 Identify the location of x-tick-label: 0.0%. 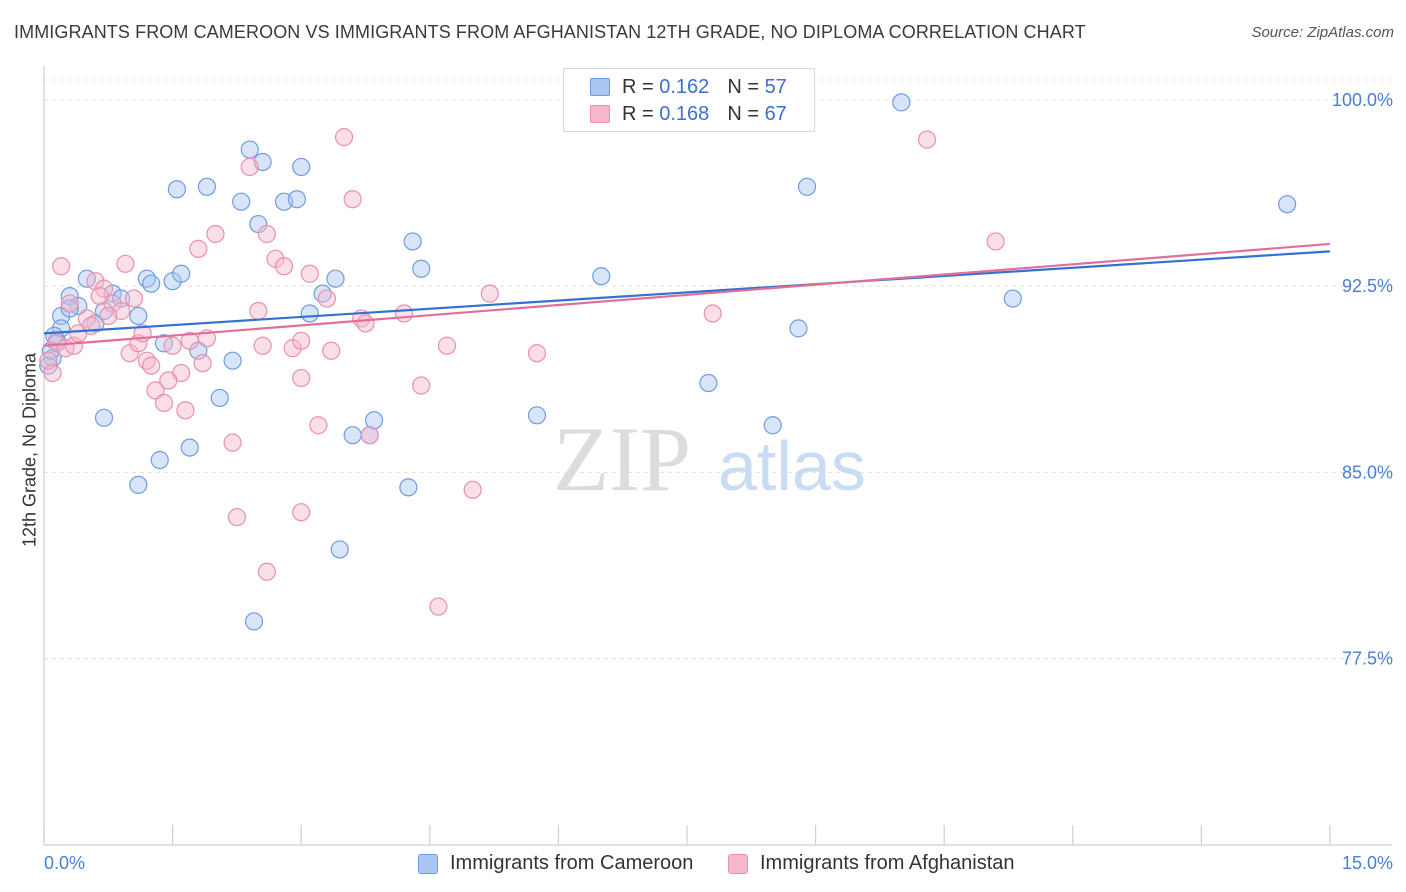
(64, 863).